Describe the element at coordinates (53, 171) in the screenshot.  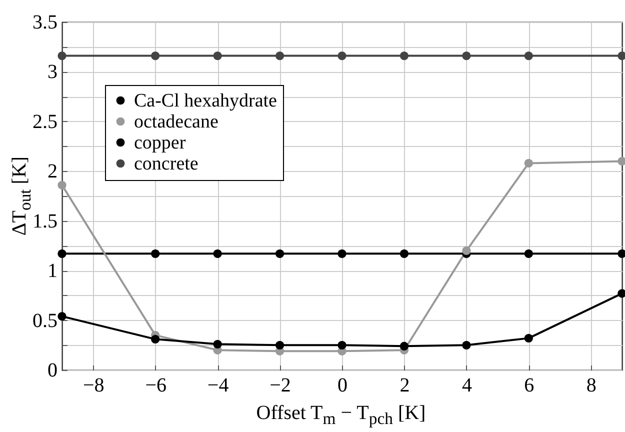
I see `y-tick-label: 2` at that location.